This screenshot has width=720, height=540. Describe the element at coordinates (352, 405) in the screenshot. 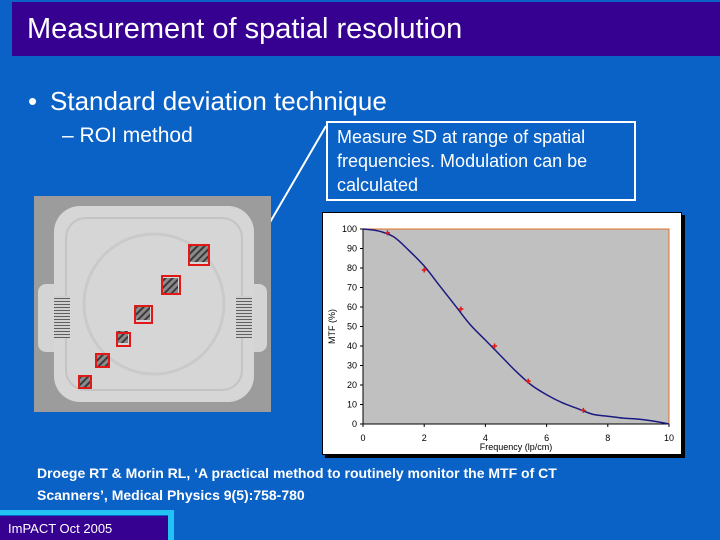

I see `y-tick-label: 10` at that location.